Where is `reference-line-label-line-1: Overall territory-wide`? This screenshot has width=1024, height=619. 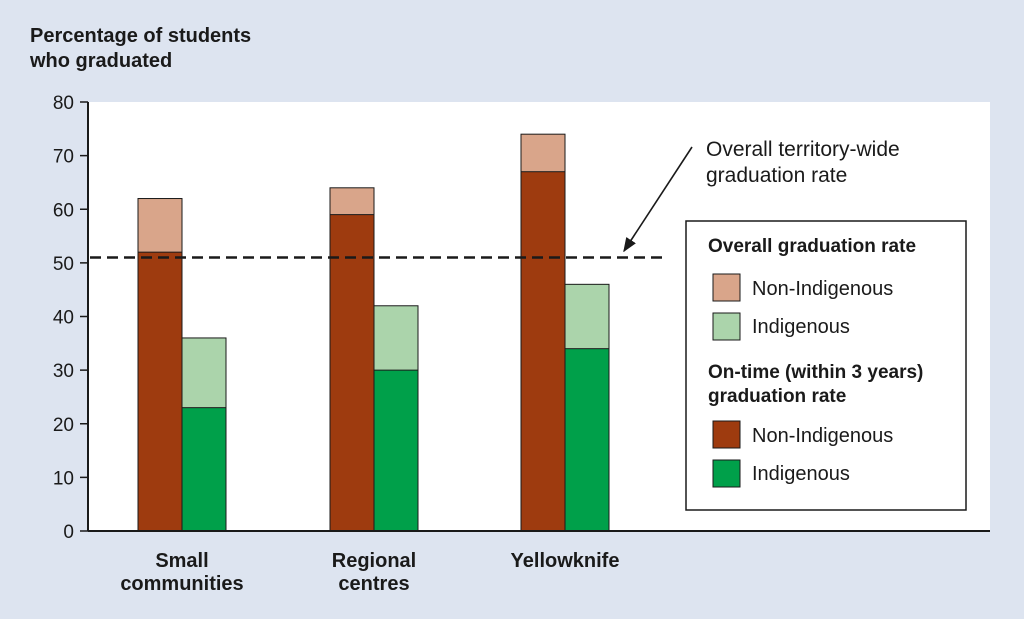 reference-line-label-line-1: Overall territory-wide is located at coordinates (803, 149).